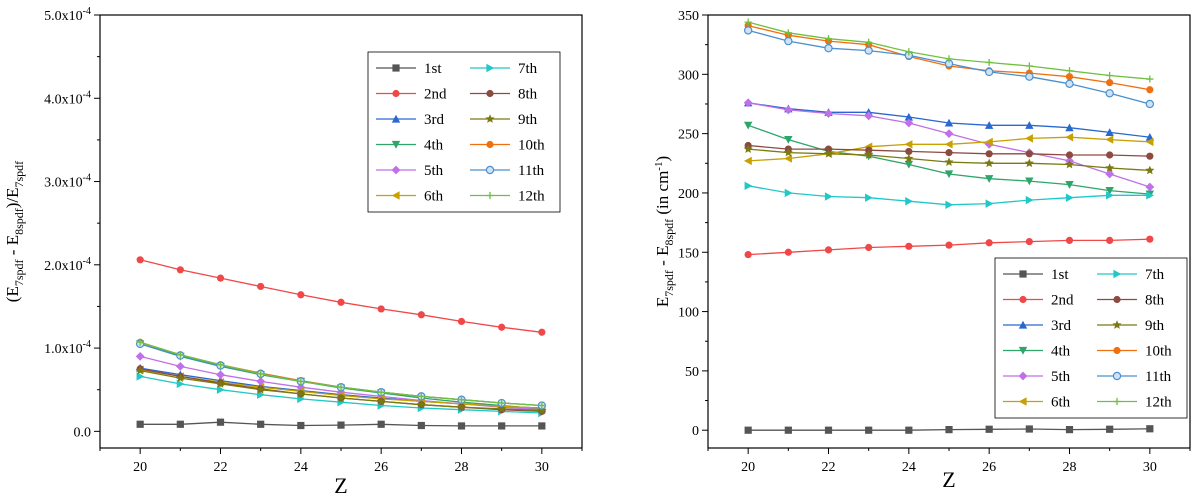 The width and height of the screenshot is (1200, 503). Describe the element at coordinates (531, 197) in the screenshot. I see `legend-label: 12th` at that location.